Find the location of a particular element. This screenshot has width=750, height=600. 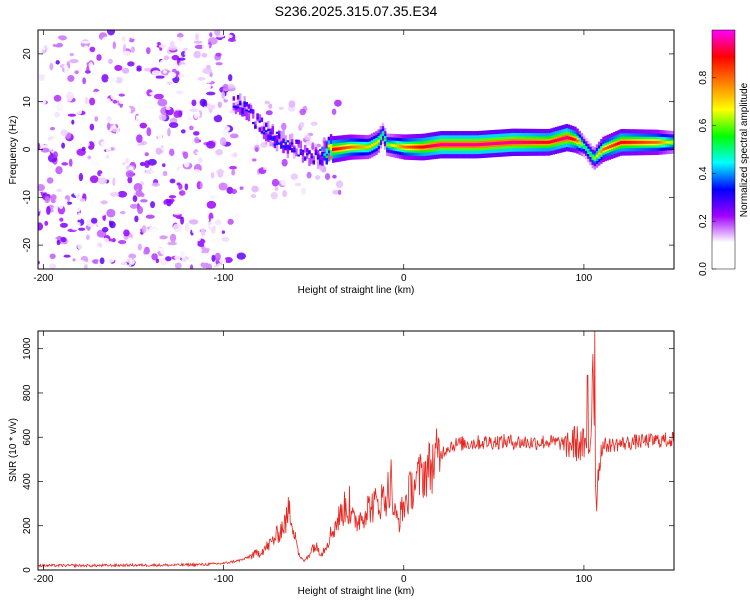

top-y-tick-label: 20 is located at coordinates (27, 54).